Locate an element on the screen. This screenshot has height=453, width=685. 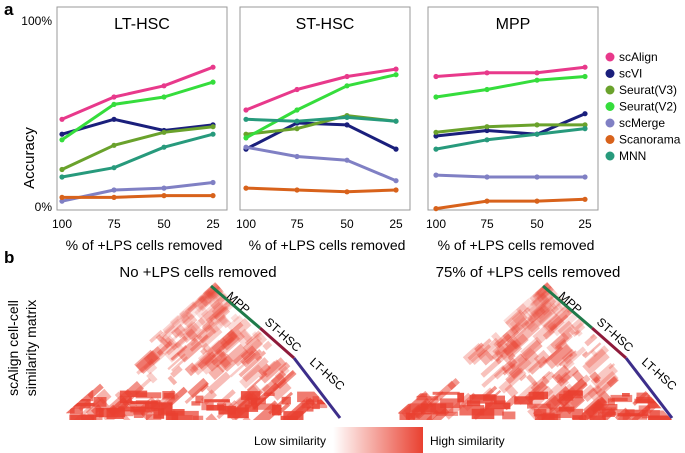
data-point-scalign is located at coordinates (62, 119).